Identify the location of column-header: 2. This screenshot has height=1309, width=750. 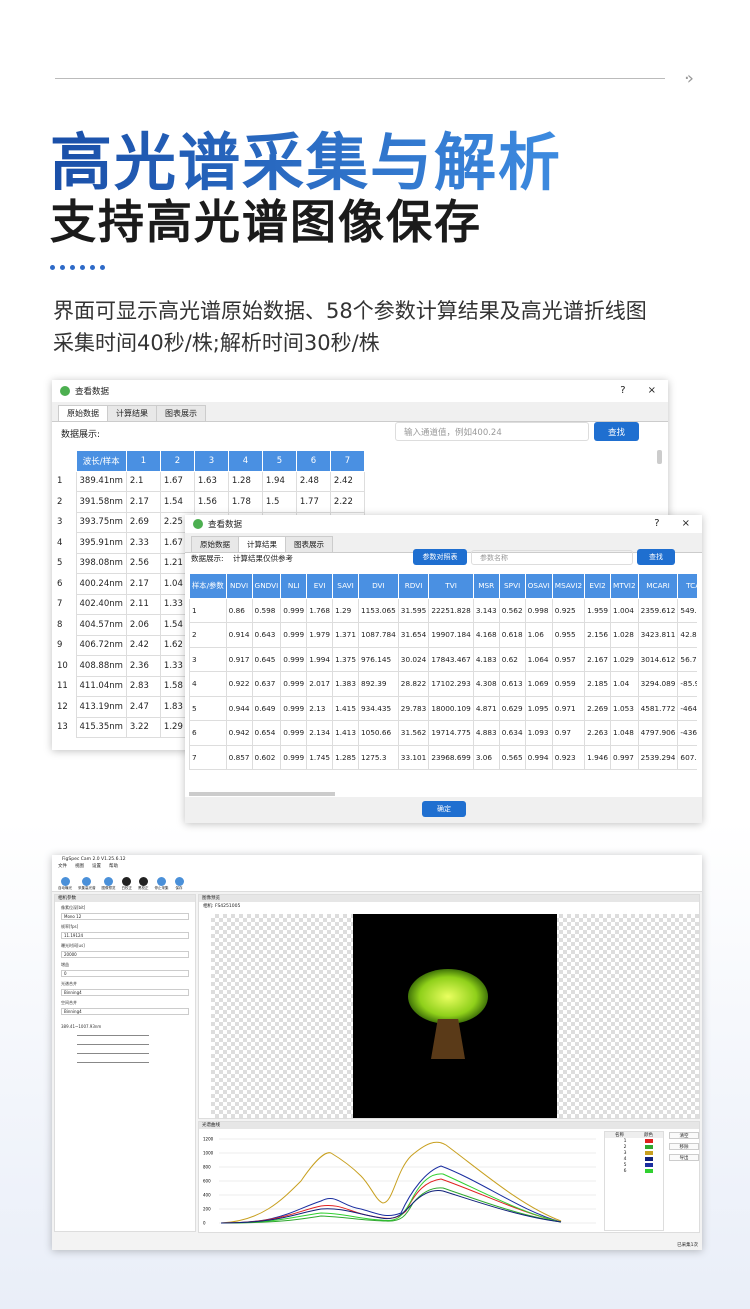
(177, 461).